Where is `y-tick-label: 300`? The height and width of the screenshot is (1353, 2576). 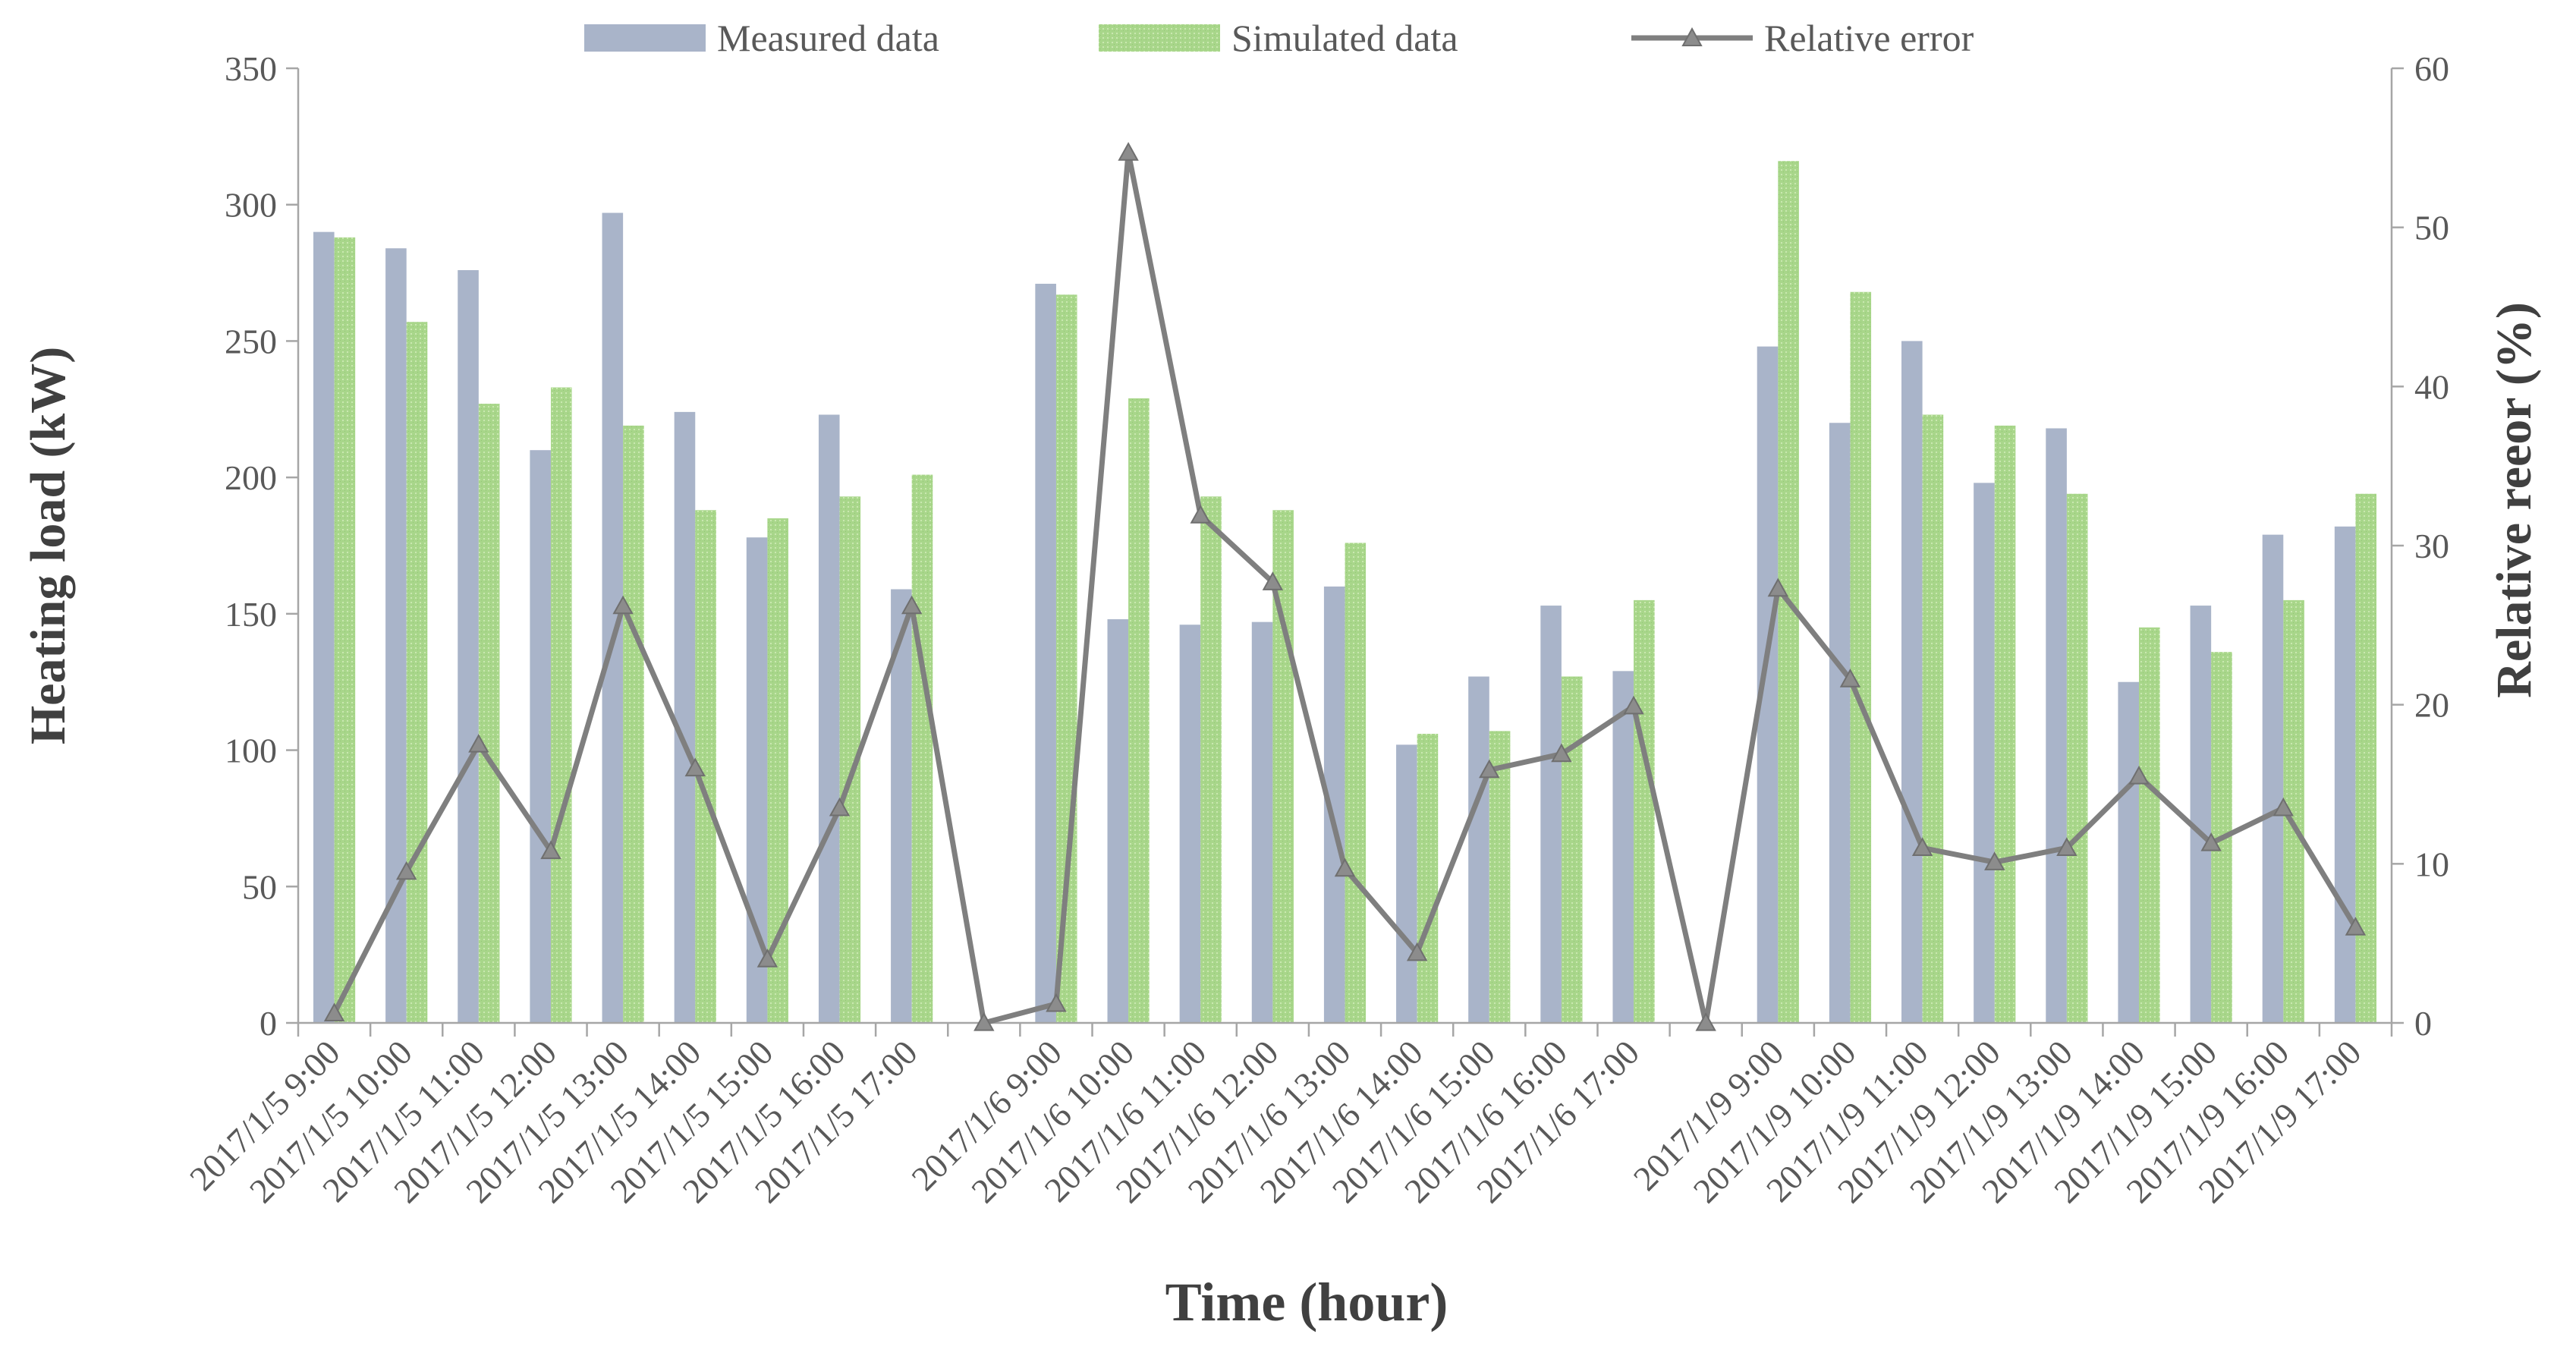
y-tick-label: 300 is located at coordinates (251, 205).